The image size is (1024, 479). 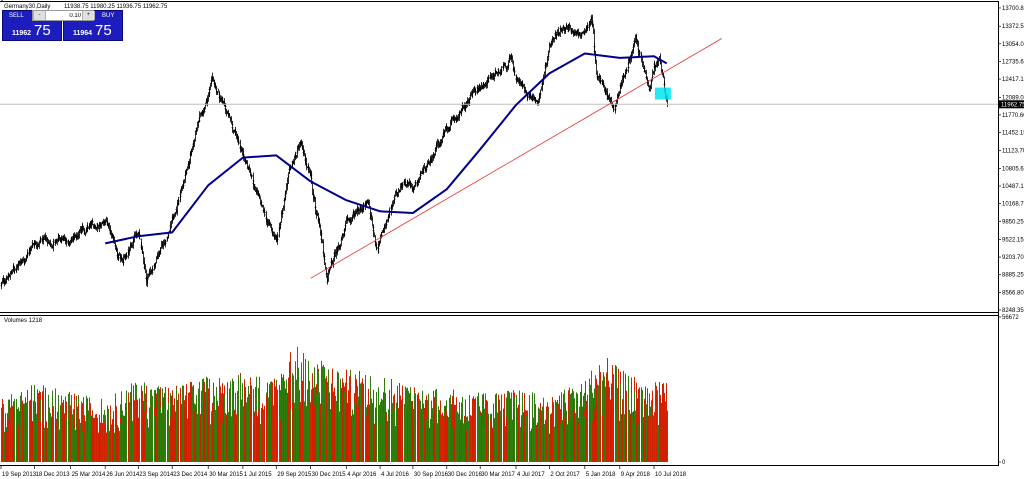 I want to click on time-tick-label: 23 Sep 2014, so click(x=156, y=475).